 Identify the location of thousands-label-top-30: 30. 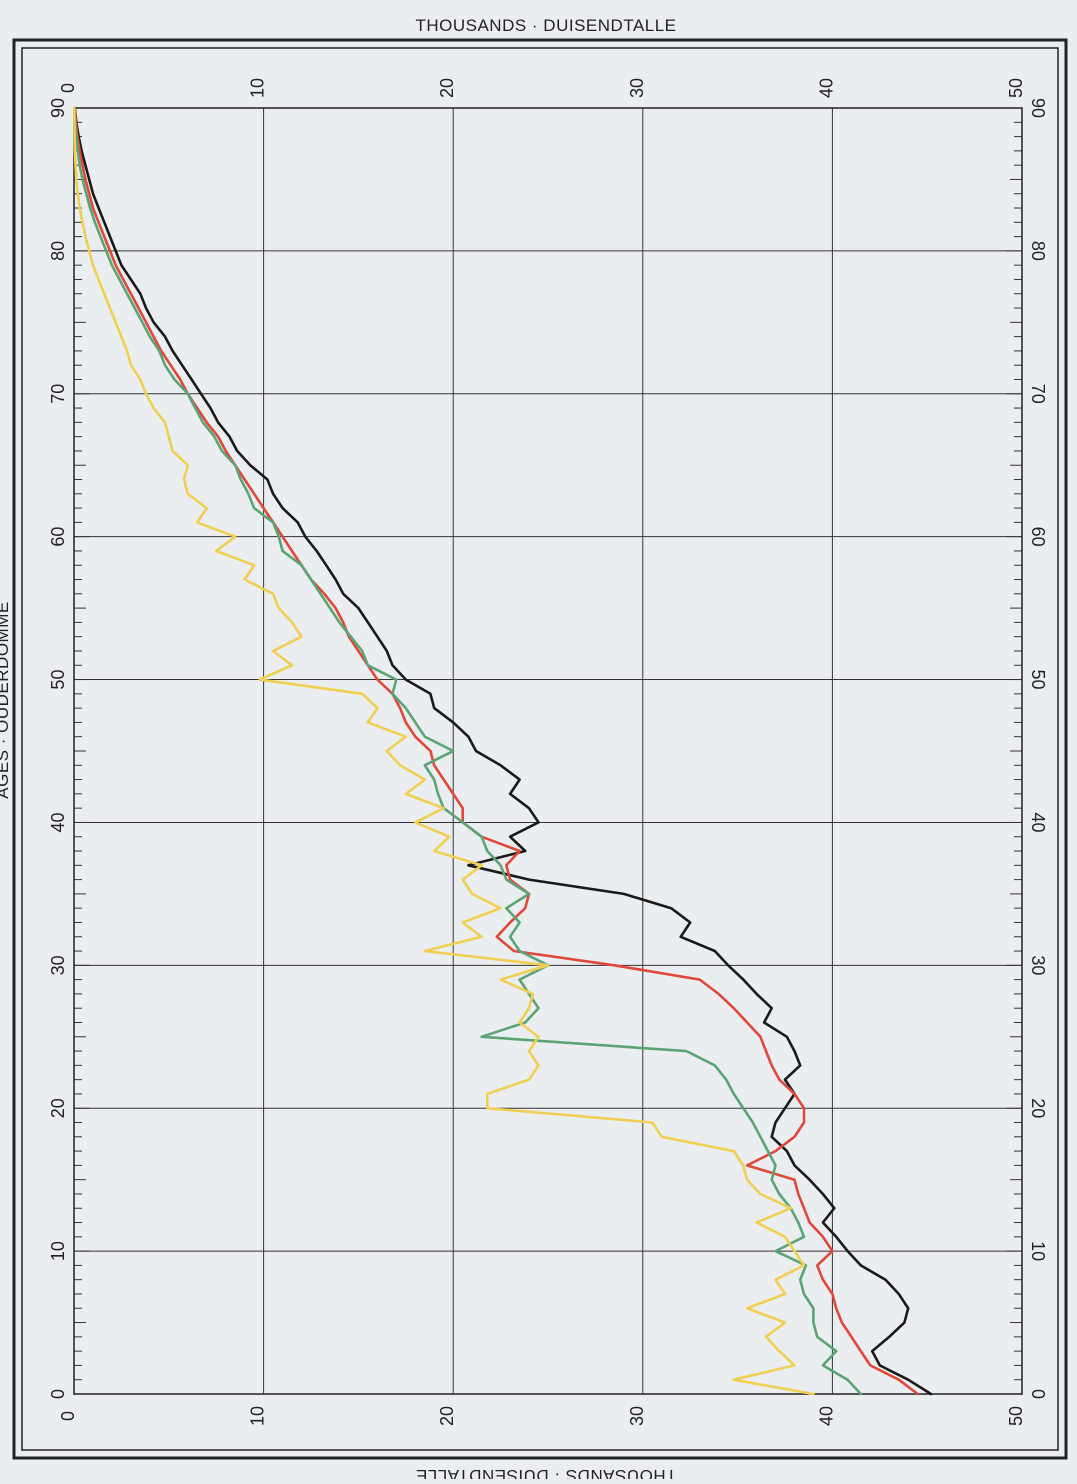
(637, 88).